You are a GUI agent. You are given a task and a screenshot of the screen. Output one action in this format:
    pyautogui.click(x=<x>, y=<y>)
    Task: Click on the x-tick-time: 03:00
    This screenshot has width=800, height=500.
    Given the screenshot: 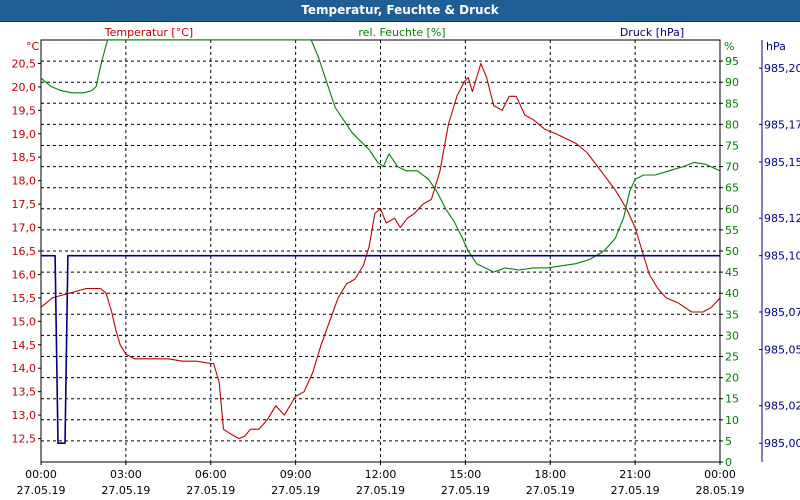 What is the action you would take?
    pyautogui.click(x=126, y=474)
    